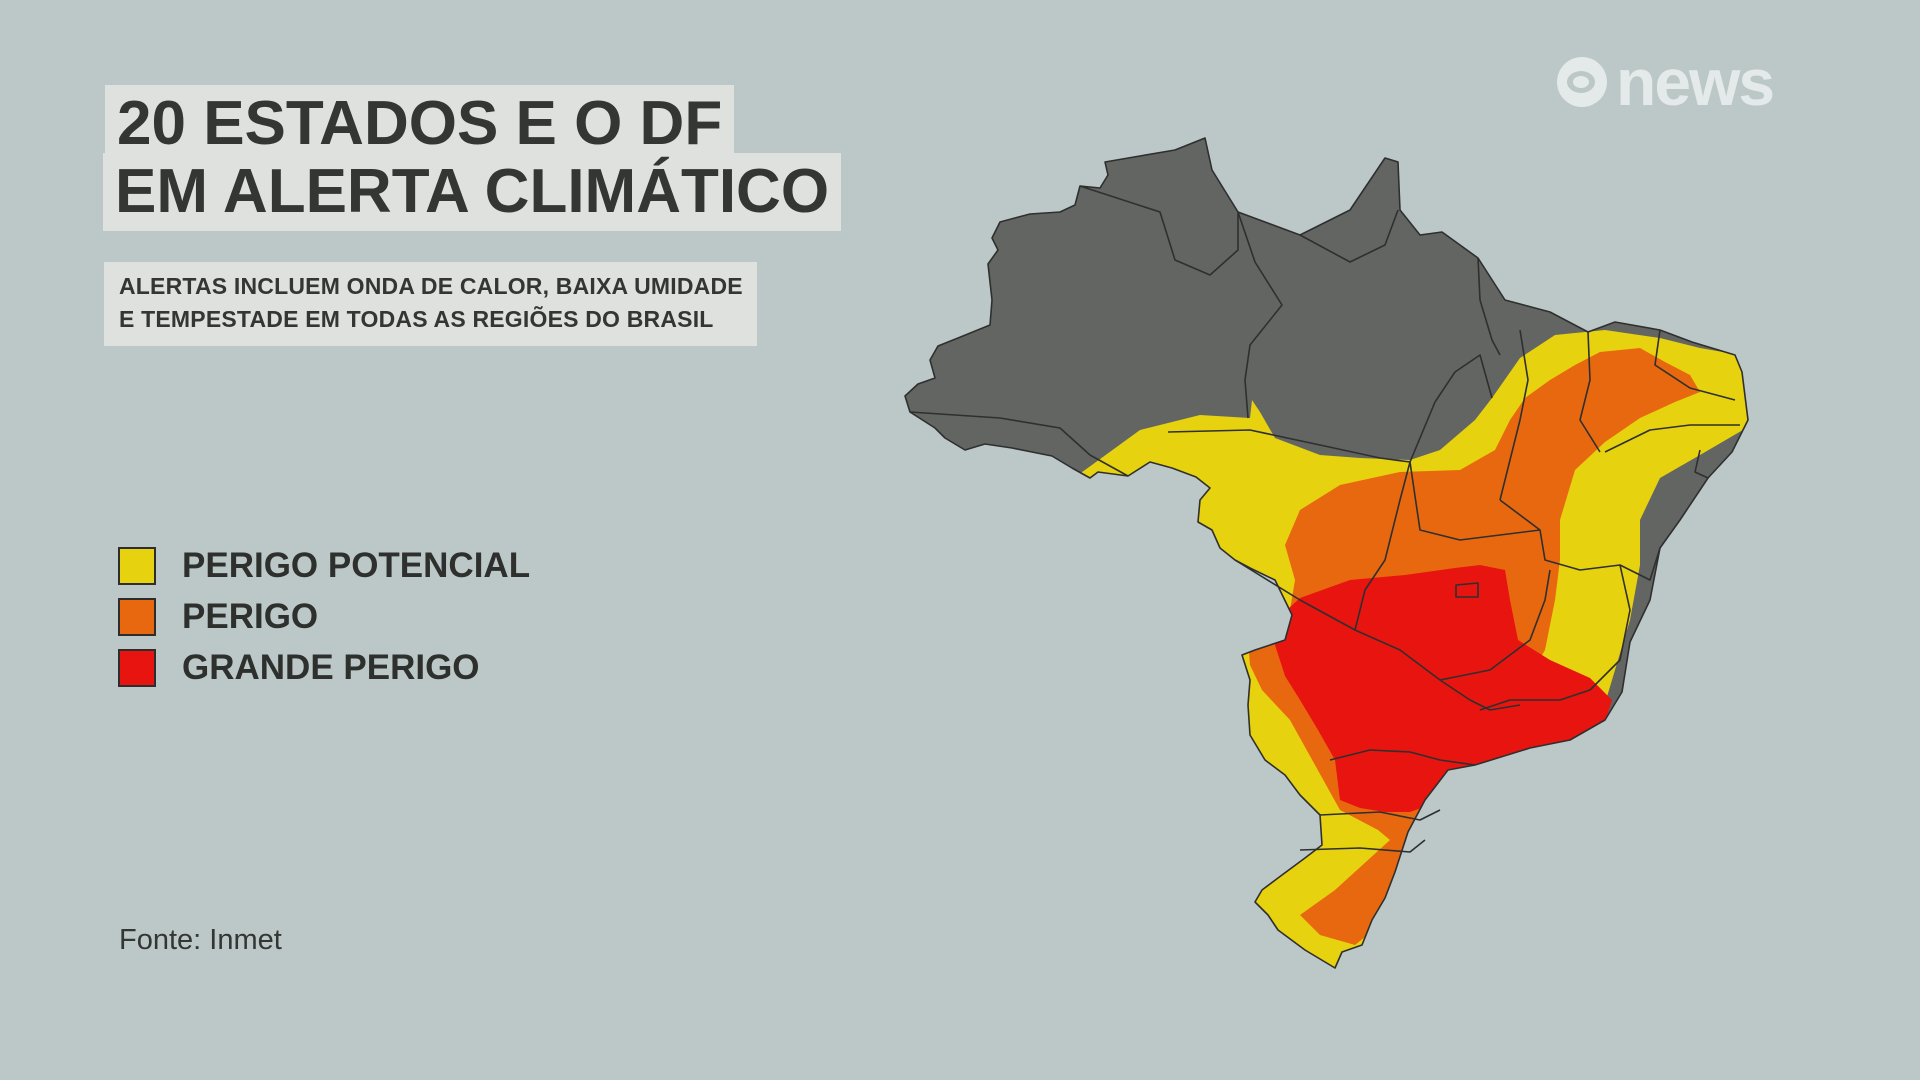  I want to click on legend-label: PERIGO, so click(250, 616).